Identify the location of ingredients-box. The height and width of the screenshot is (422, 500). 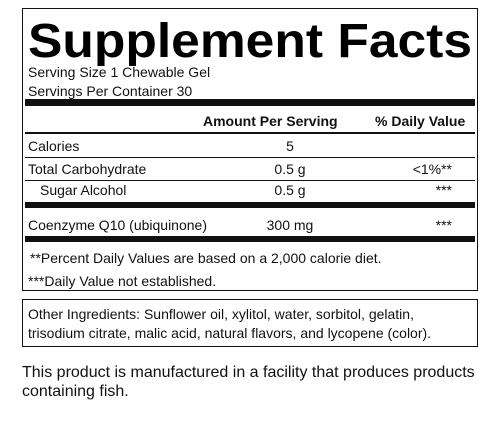
(250, 323).